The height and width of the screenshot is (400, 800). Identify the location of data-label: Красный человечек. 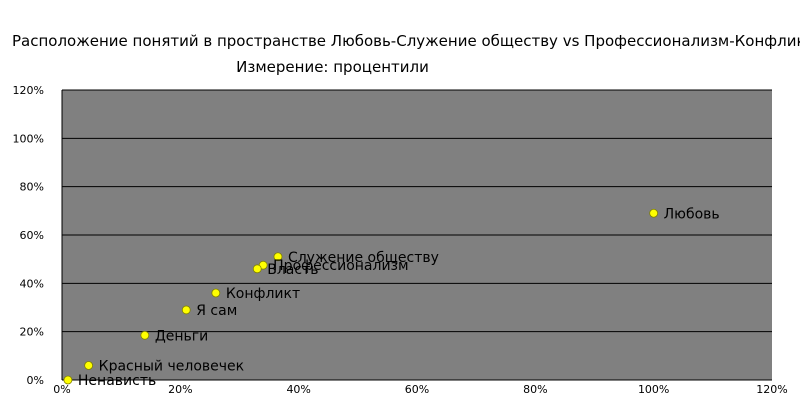
(171, 367).